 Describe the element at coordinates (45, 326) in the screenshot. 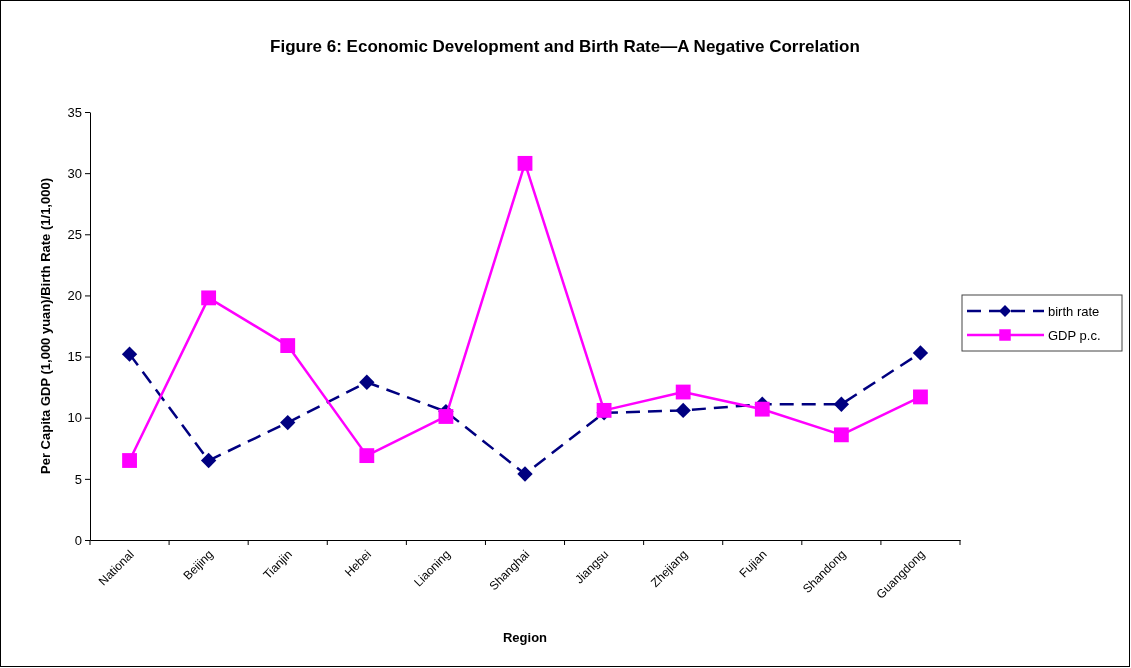

I see `y-axis-title: Per Capita GDP (1,000 yuan)/Birth Rate (1/1,000)` at that location.